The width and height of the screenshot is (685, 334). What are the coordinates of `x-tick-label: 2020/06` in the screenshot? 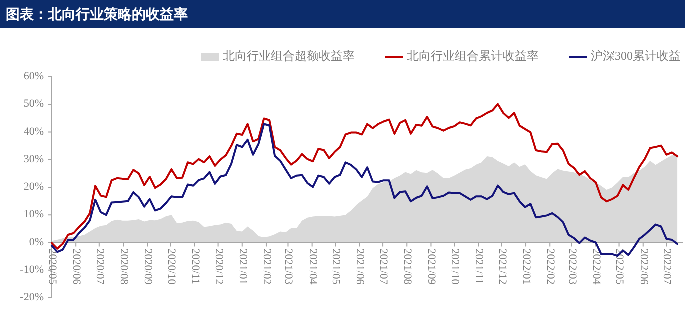 It's located at (76, 267).